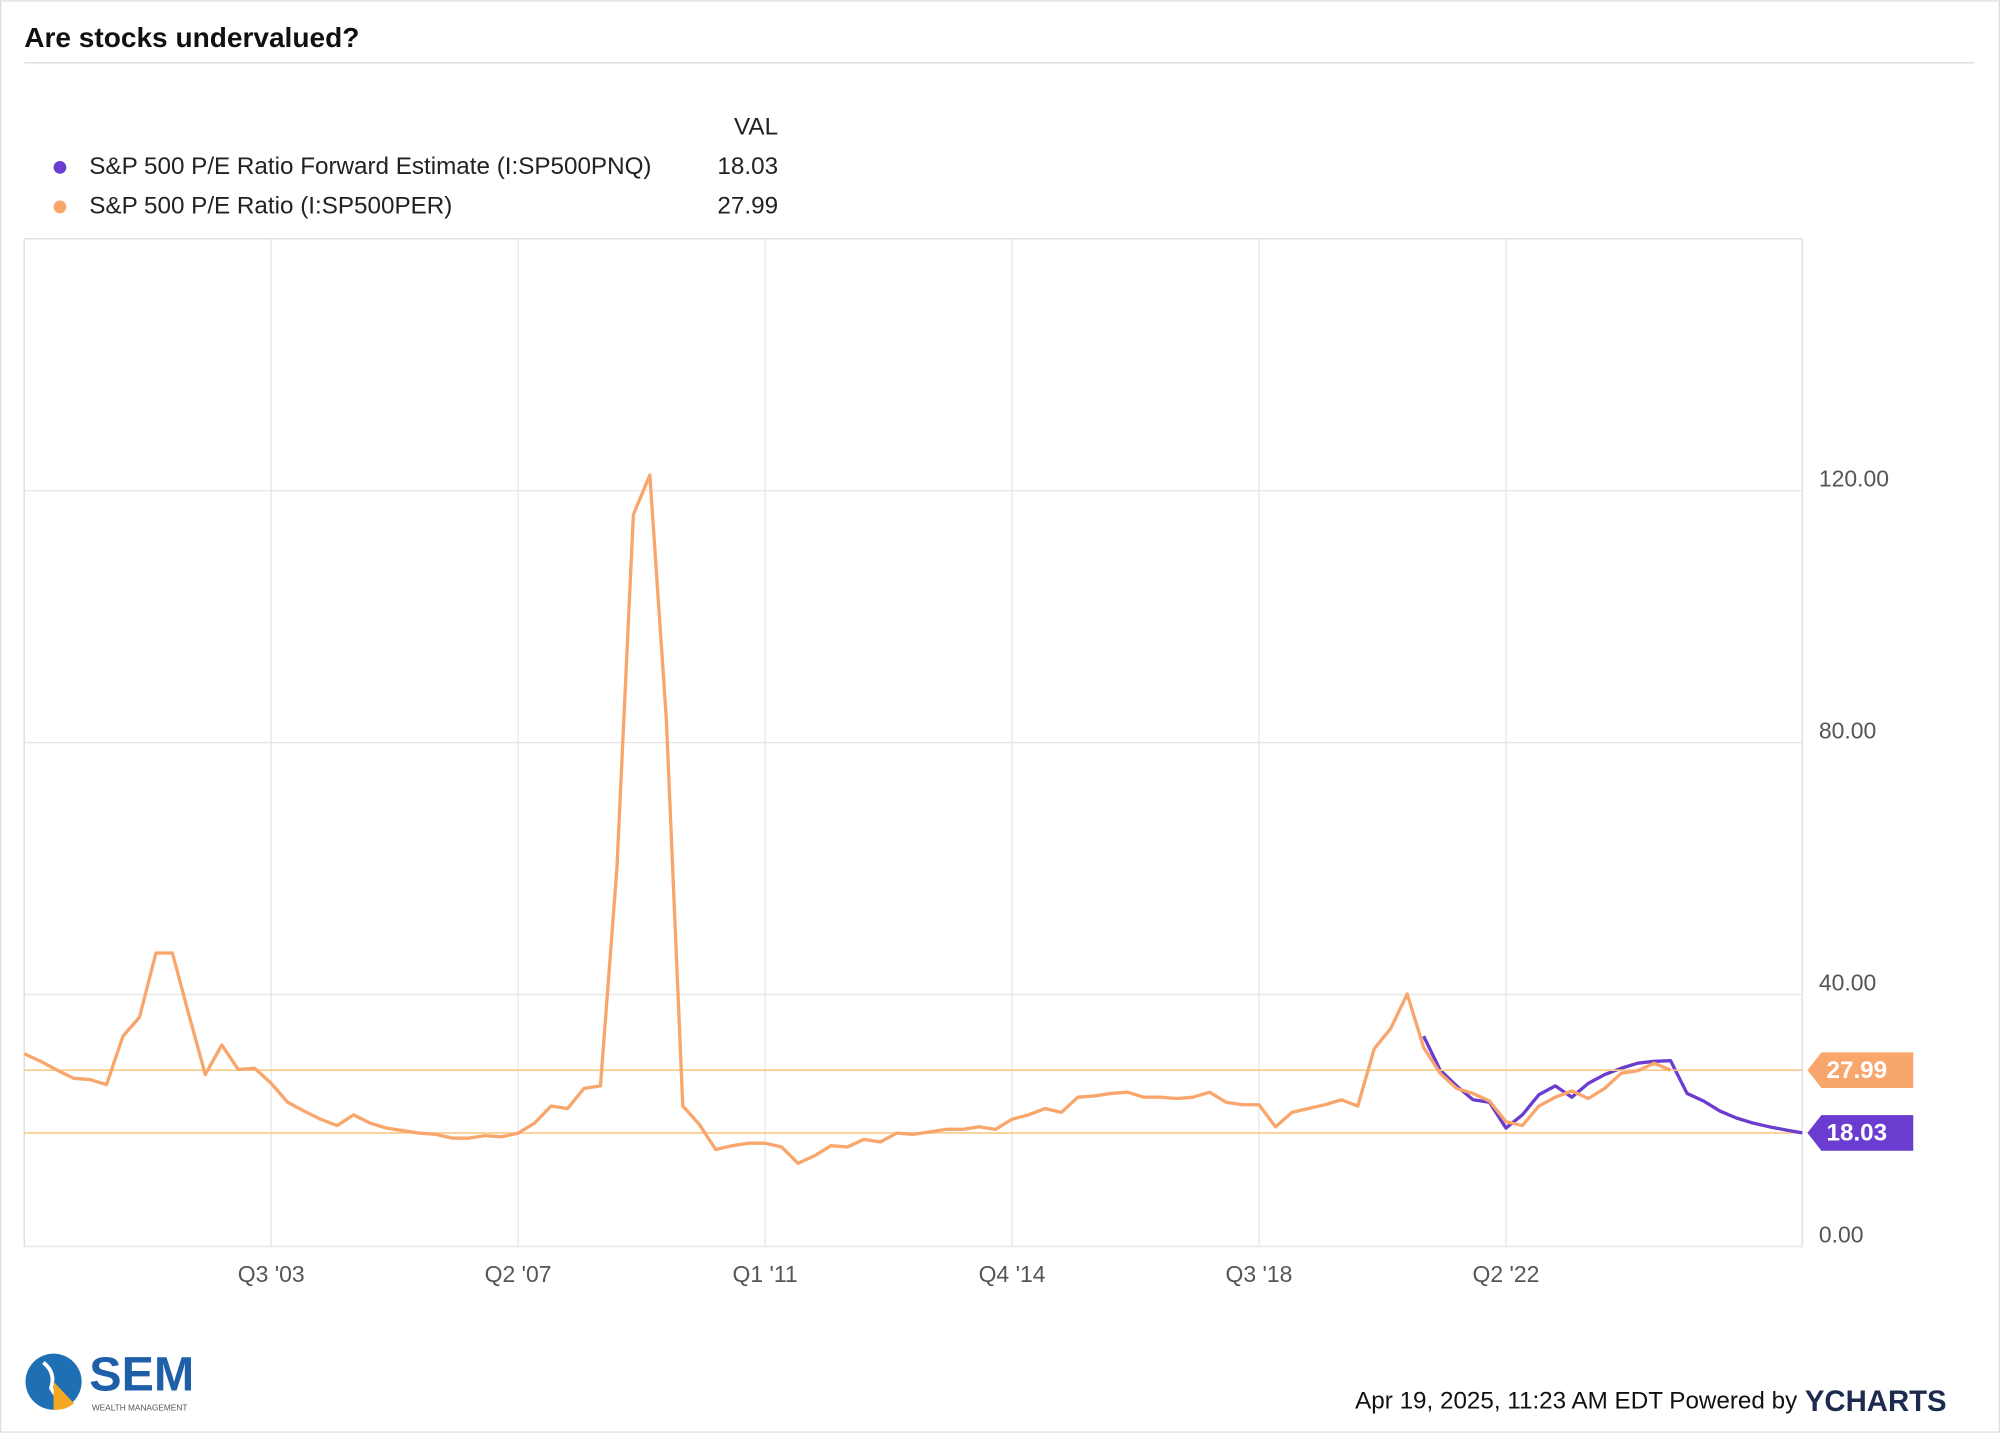 This screenshot has width=2000, height=1433. What do you see at coordinates (747, 166) in the screenshot?
I see `legend-value: 18.03` at bounding box center [747, 166].